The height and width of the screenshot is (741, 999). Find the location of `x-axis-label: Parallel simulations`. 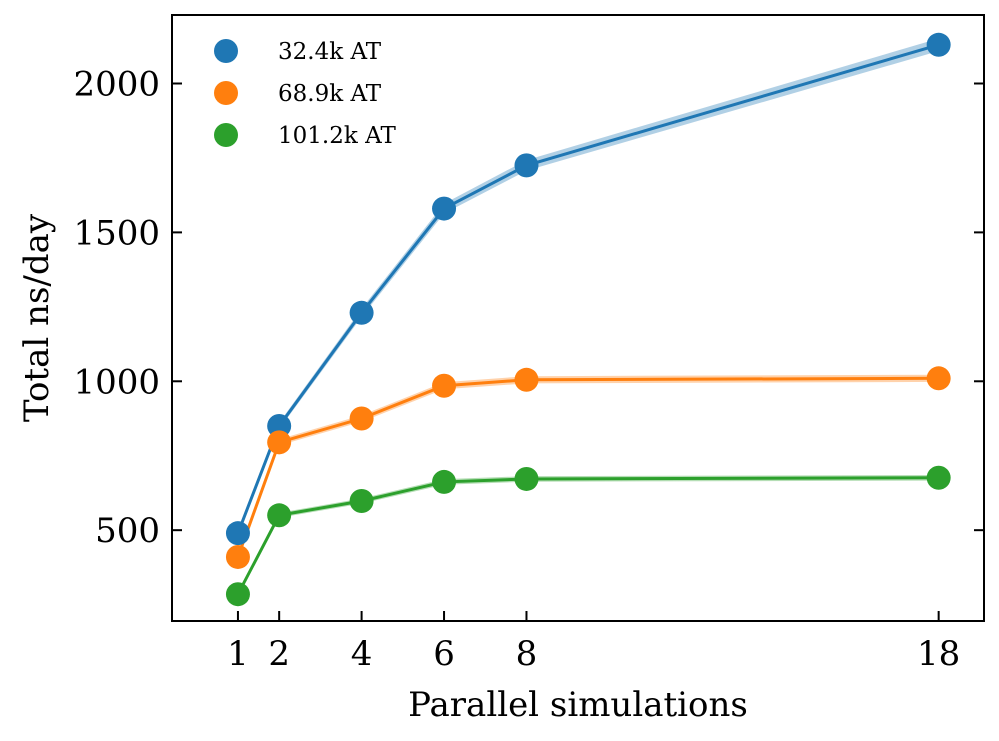

x-axis-label: Parallel simulations is located at coordinates (578, 705).